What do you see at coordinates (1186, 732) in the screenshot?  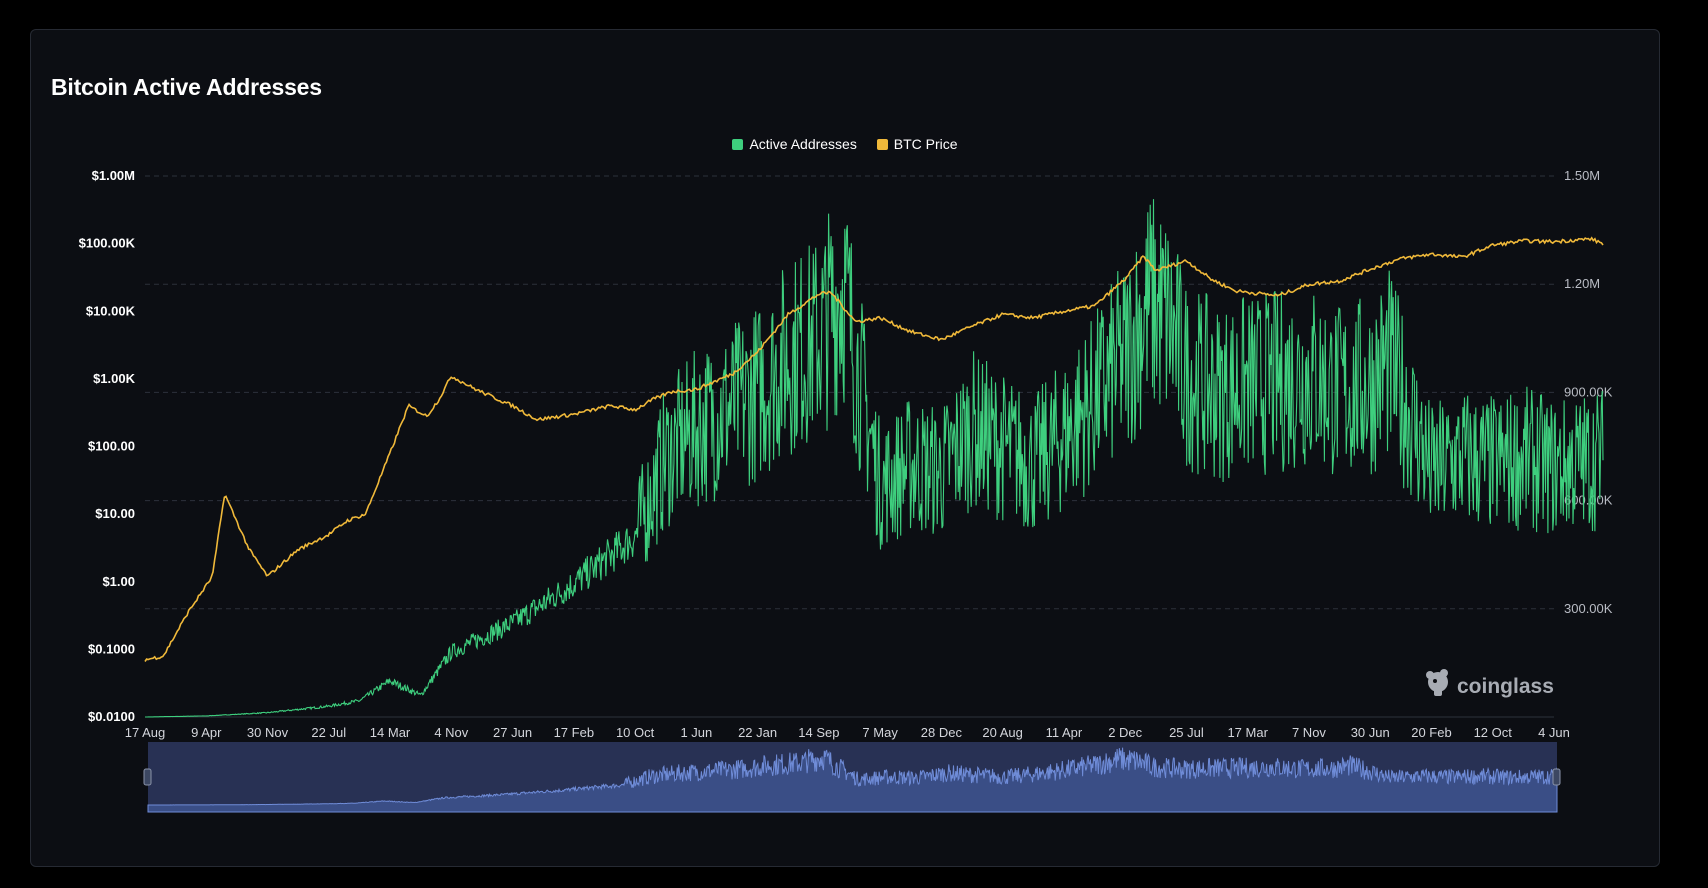 I see `x-tick-label: 25 Jul` at bounding box center [1186, 732].